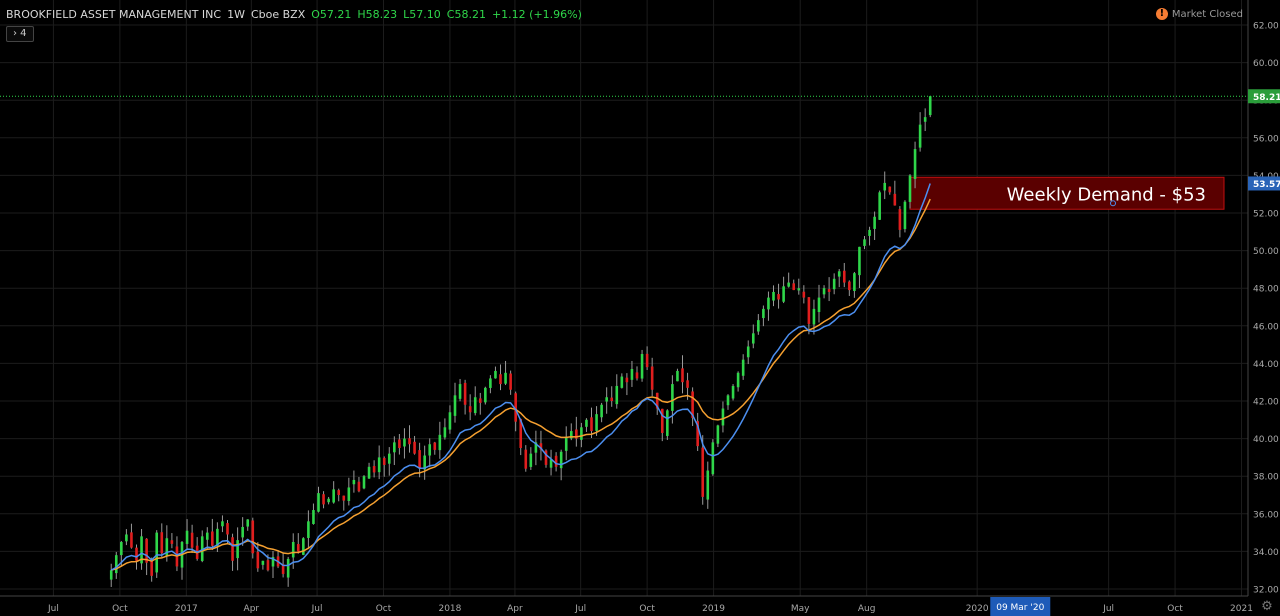  What do you see at coordinates (713, 609) in the screenshot?
I see `time-tick-label-10: 2019` at bounding box center [713, 609].